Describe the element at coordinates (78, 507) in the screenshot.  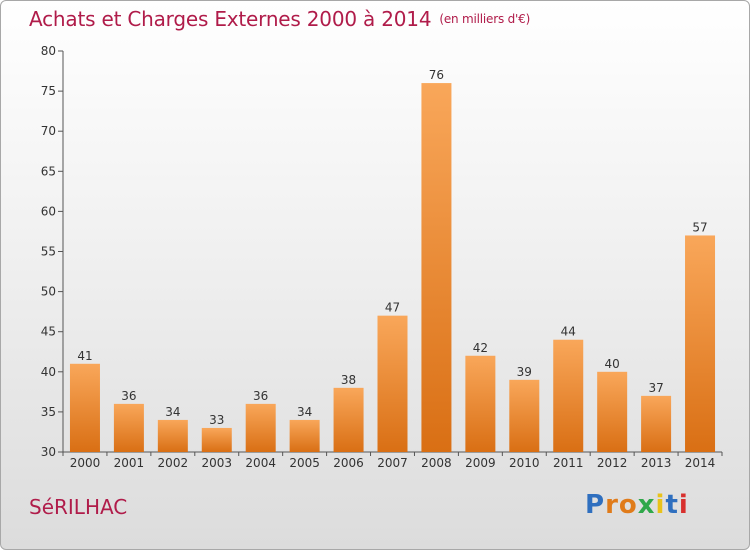
I see `commune-name: SéRILHAC` at that location.